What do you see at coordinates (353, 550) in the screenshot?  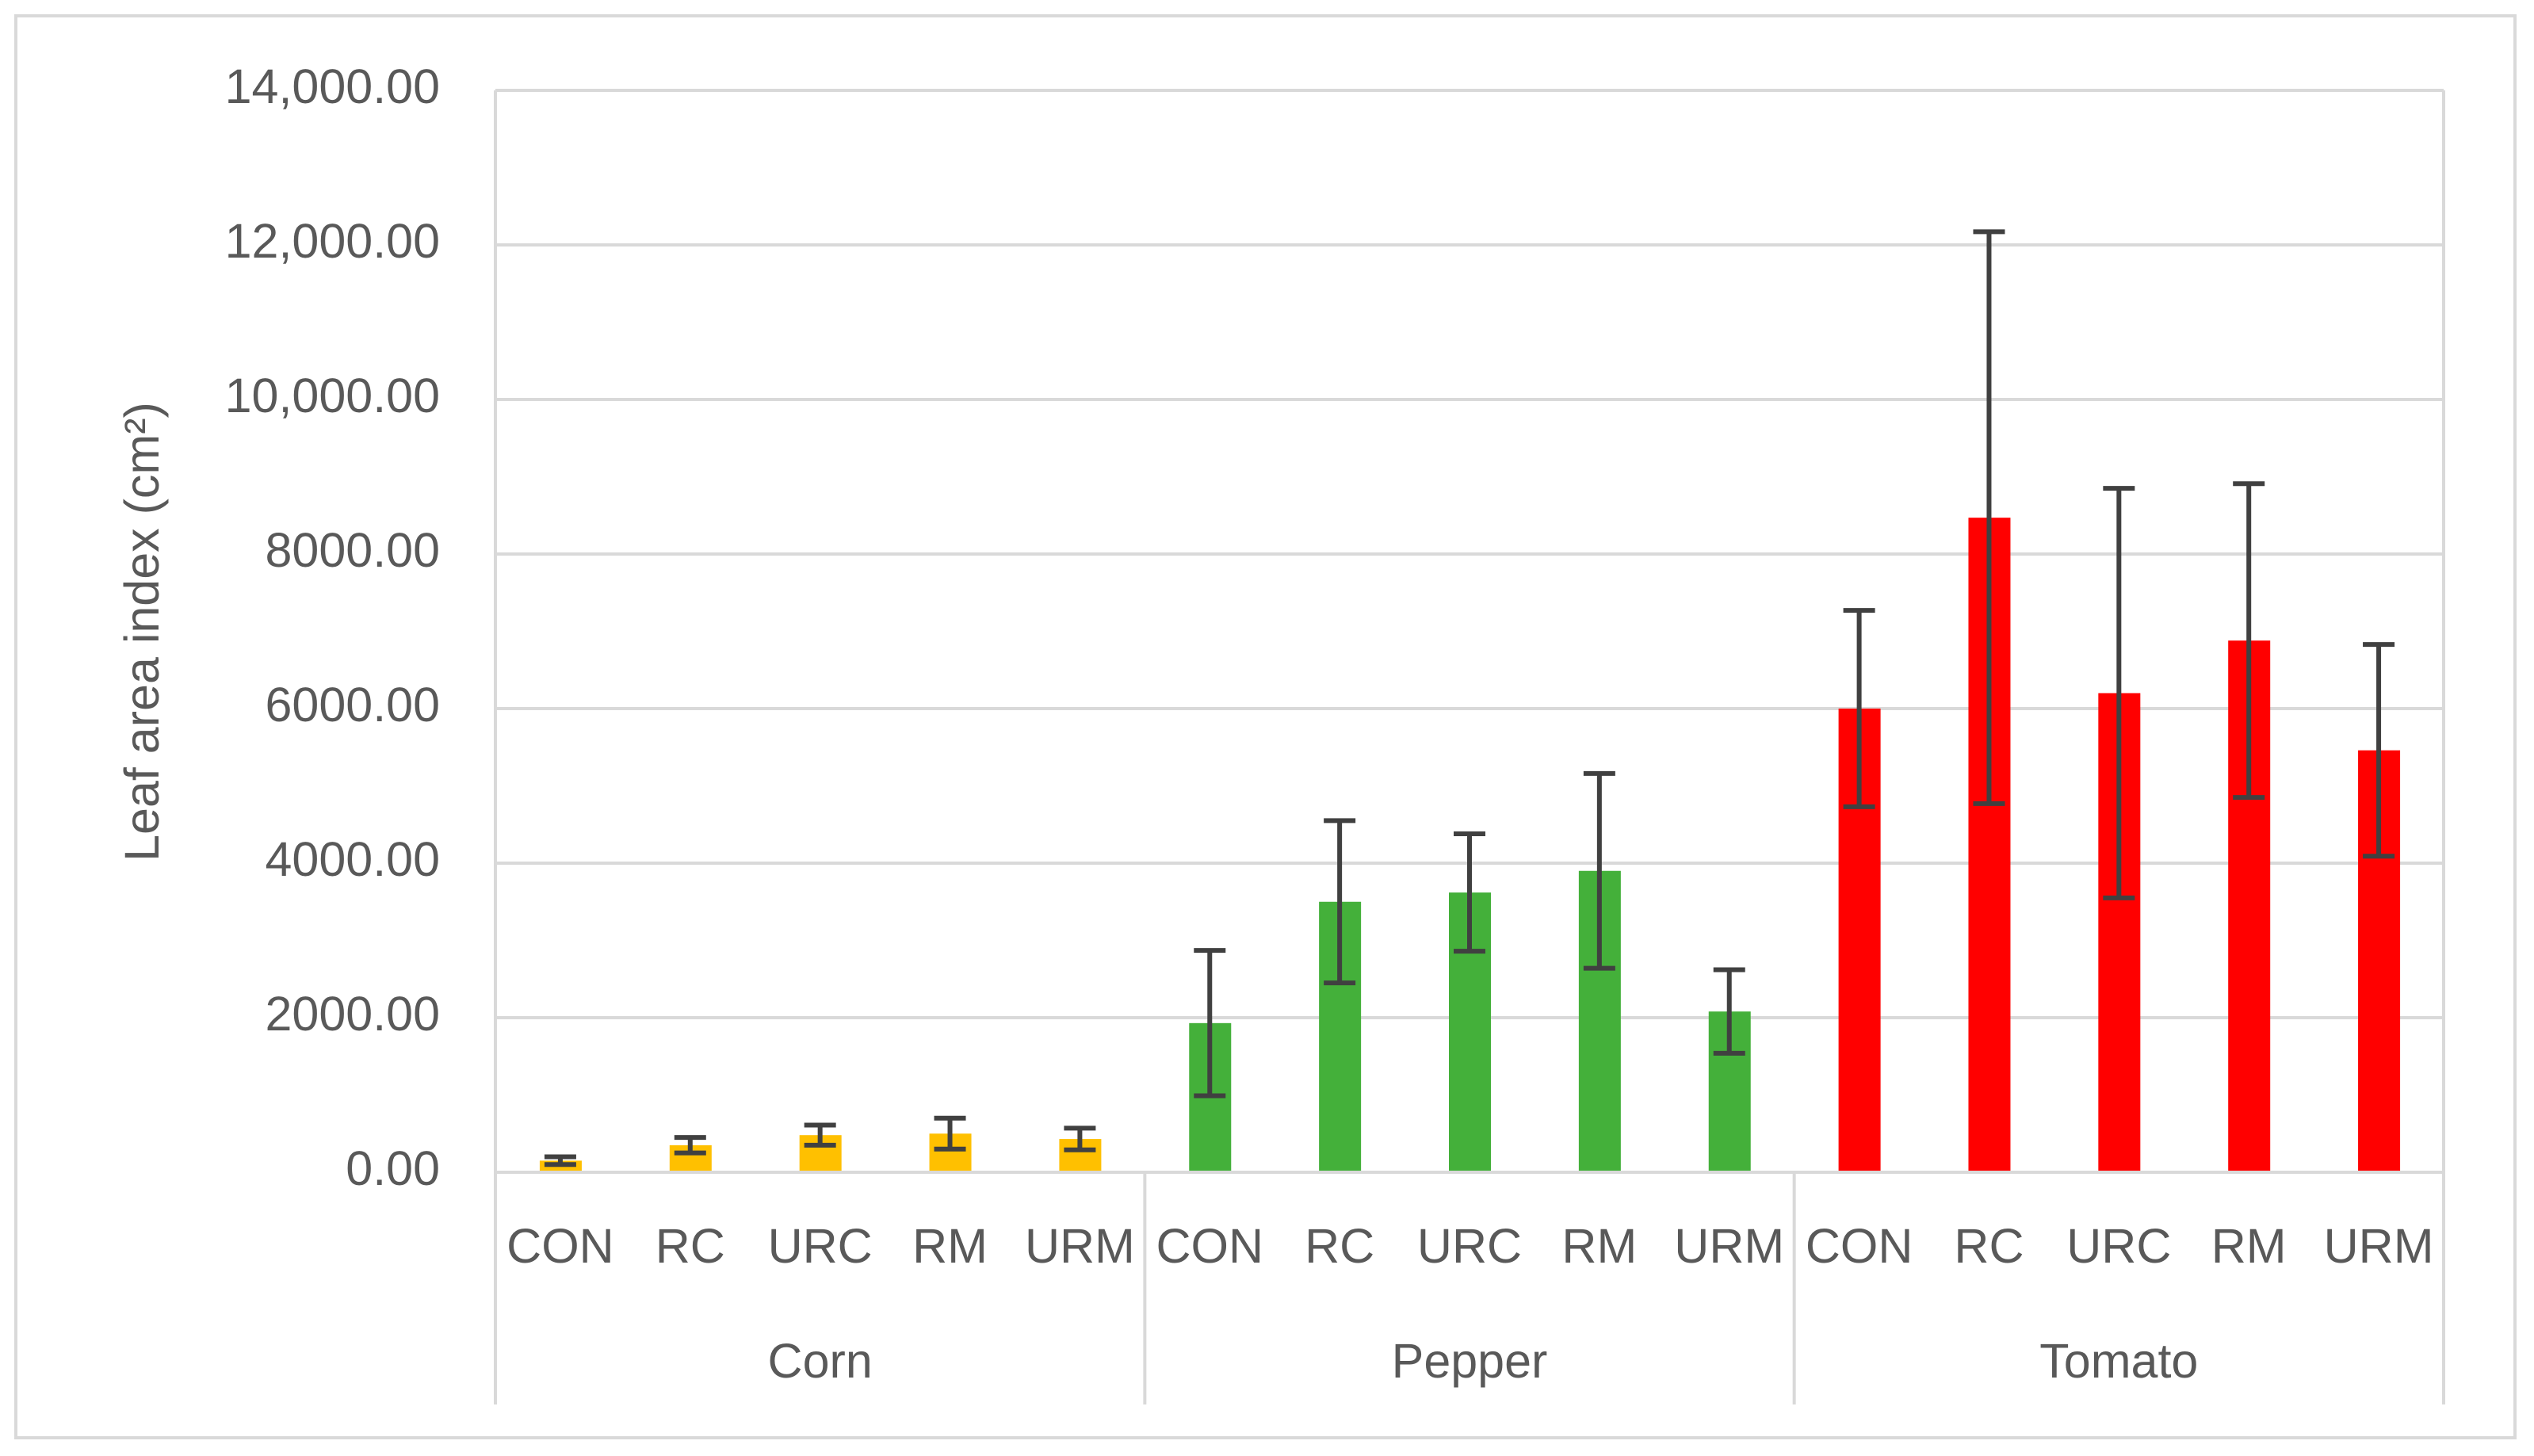 I see `y-tick-label: 8000.00` at bounding box center [353, 550].